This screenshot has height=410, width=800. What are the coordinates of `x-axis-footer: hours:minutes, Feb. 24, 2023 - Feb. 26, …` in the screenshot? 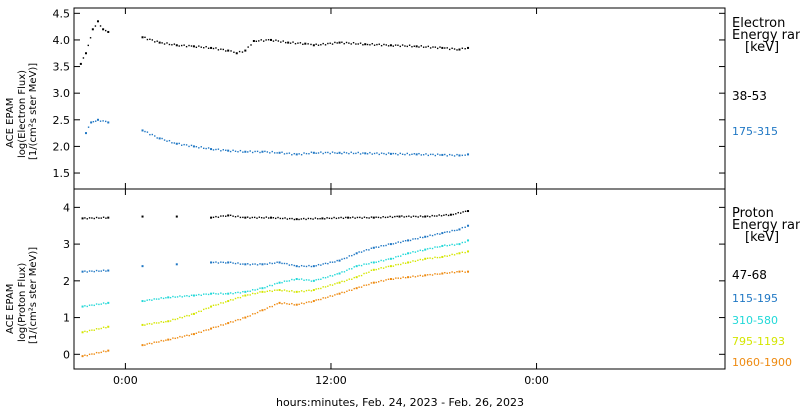 It's located at (400, 402).